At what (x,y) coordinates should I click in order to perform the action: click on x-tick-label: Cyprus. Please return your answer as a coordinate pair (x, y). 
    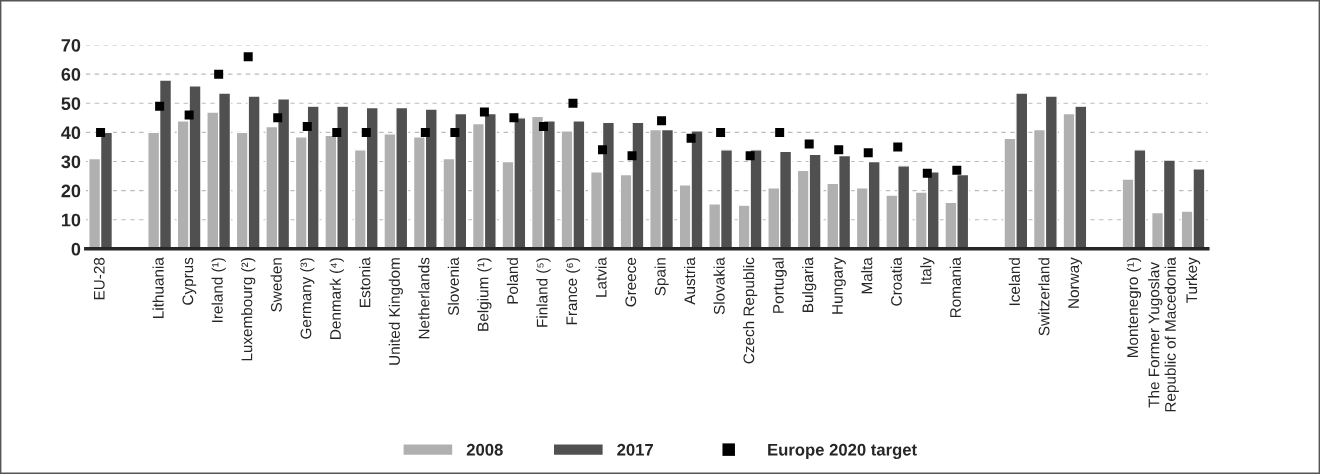
    Looking at the image, I should click on (189, 281).